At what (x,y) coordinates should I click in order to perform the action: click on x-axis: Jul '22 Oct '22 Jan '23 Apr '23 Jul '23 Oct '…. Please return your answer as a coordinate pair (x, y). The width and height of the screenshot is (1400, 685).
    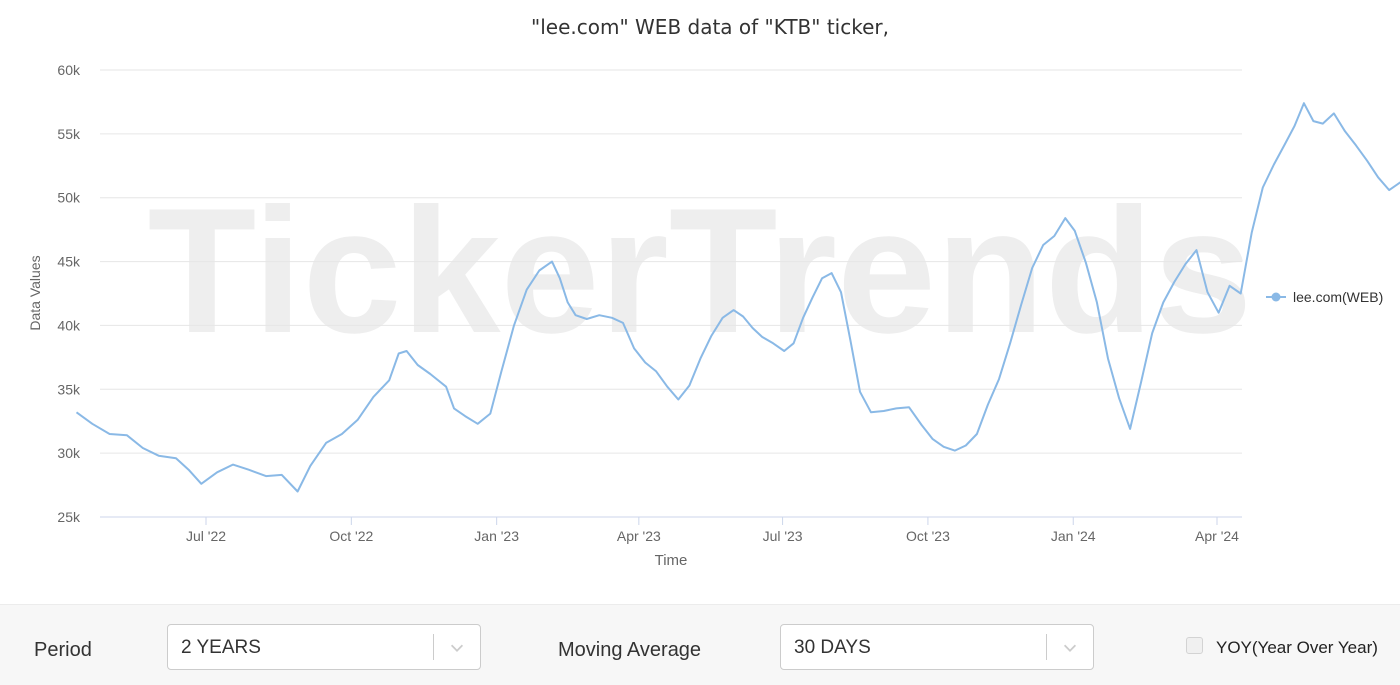
    Looking at the image, I should click on (671, 530).